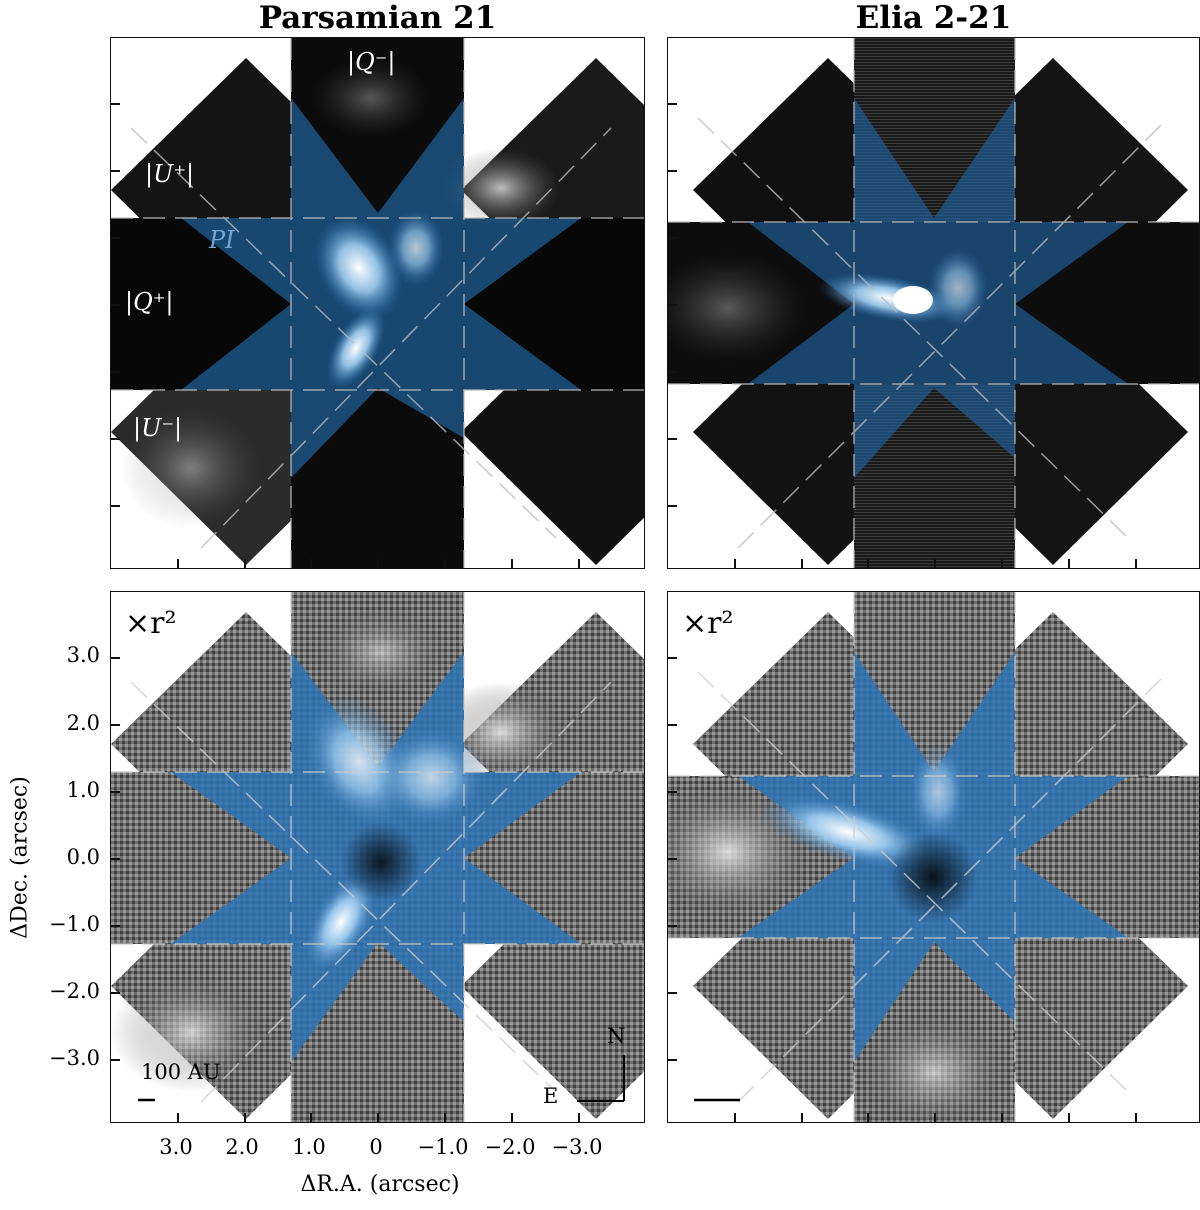  Describe the element at coordinates (380, 1184) in the screenshot. I see `x-axis-title: ΔR.A. (arcsec)` at that location.